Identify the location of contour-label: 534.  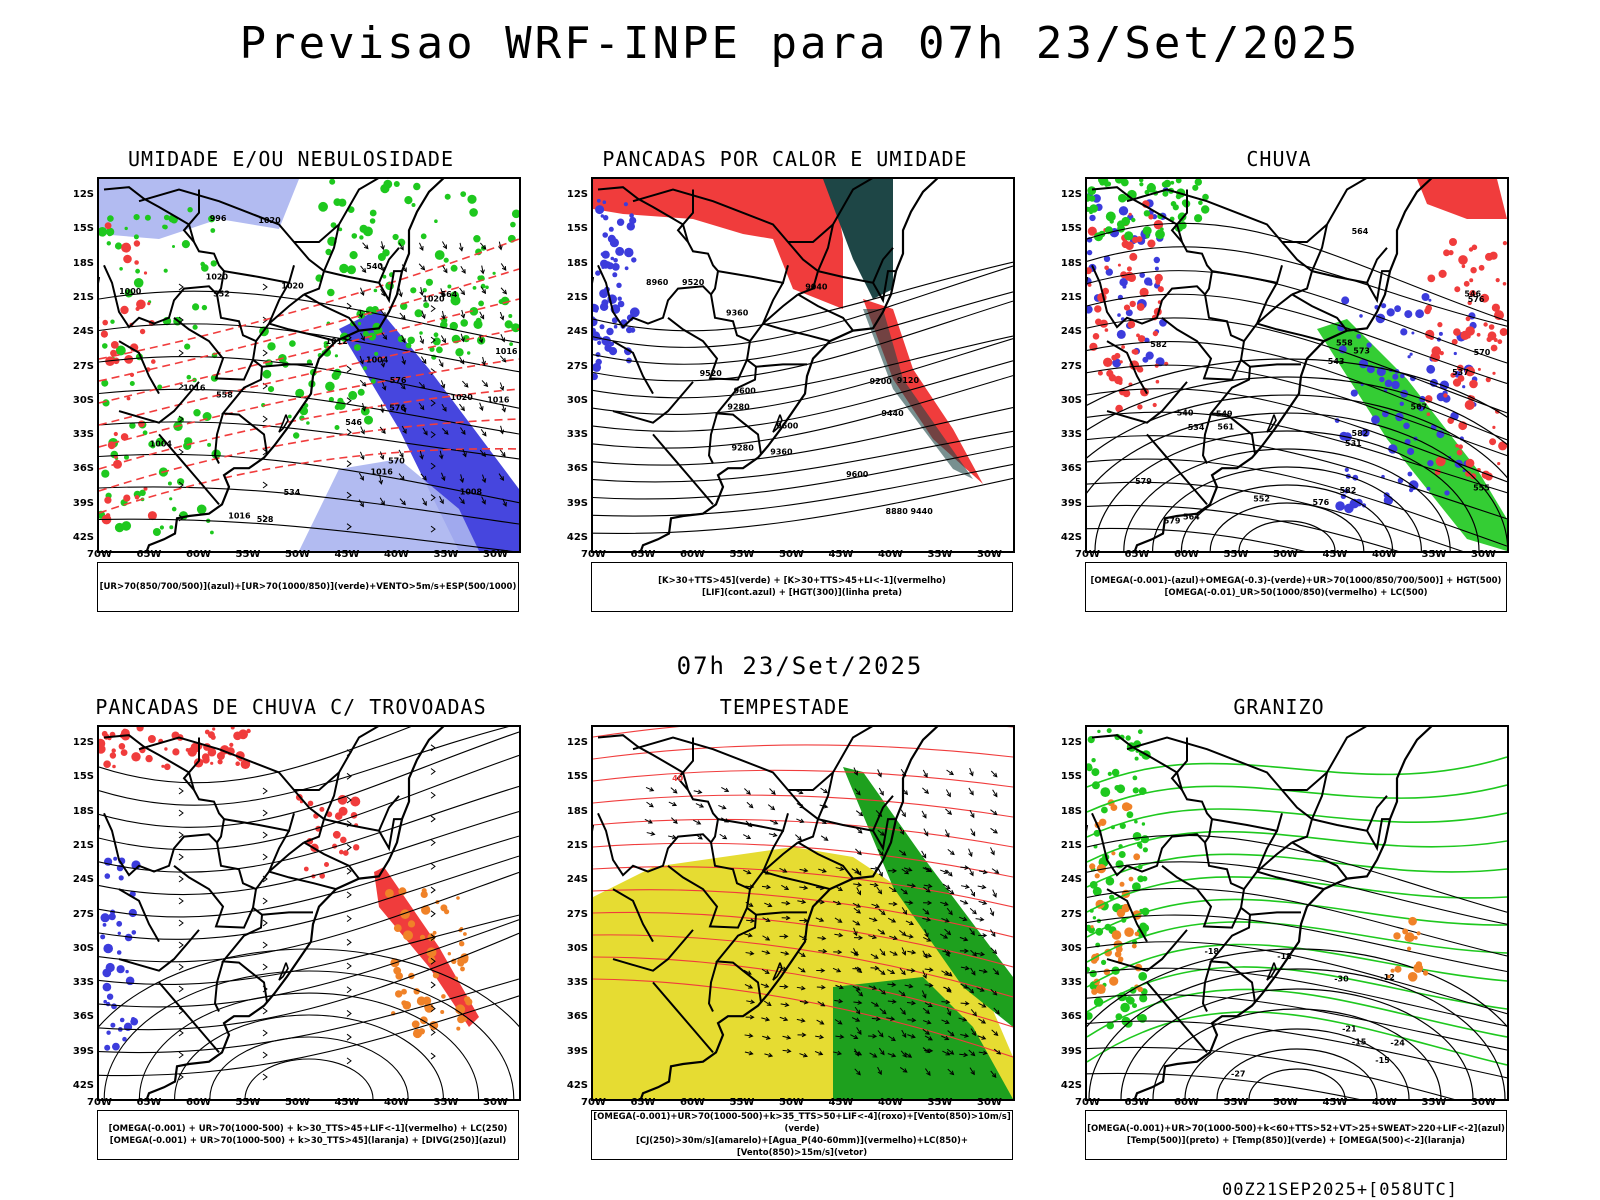
(292, 492).